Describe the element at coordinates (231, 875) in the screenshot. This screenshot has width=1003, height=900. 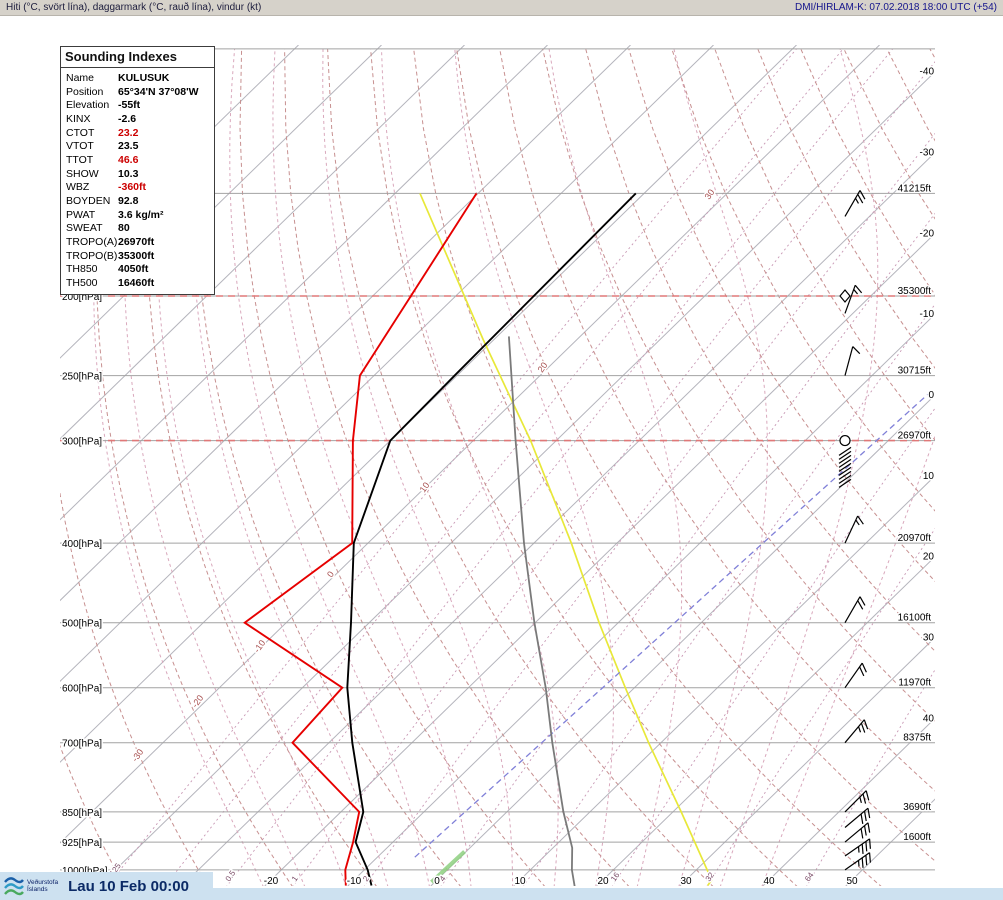
I see `mixing-ratio-label: 0.5` at that location.